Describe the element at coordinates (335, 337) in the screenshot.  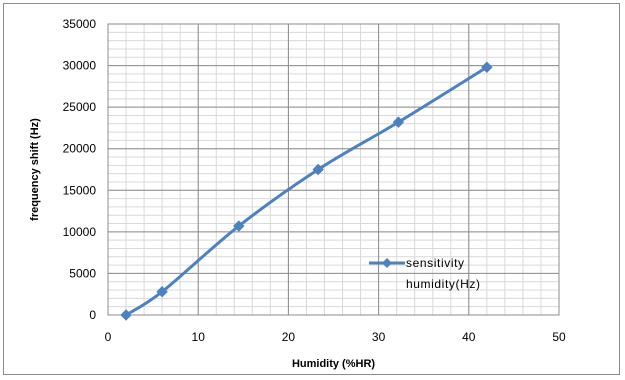
I see `x-axis-tick-labels: 0 10 20 30 40 50` at that location.